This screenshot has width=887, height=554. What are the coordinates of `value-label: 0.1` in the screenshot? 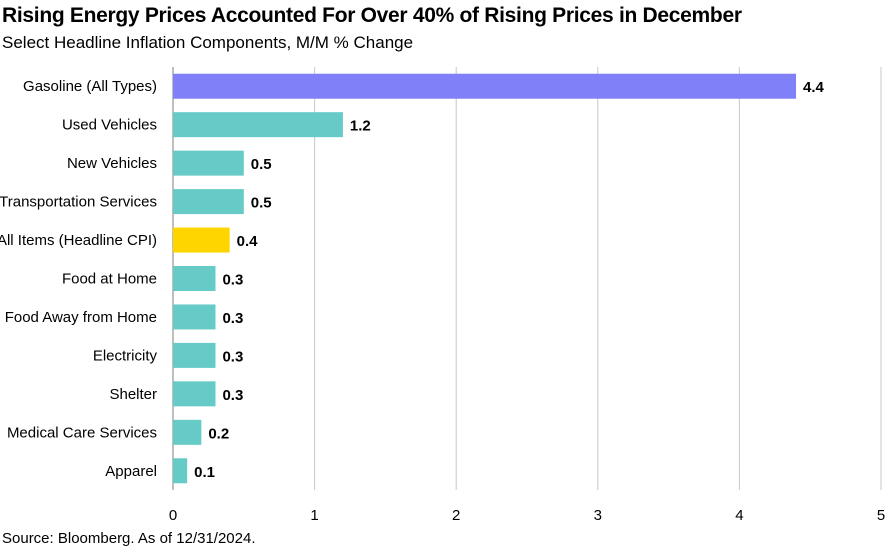 It's located at (204, 472).